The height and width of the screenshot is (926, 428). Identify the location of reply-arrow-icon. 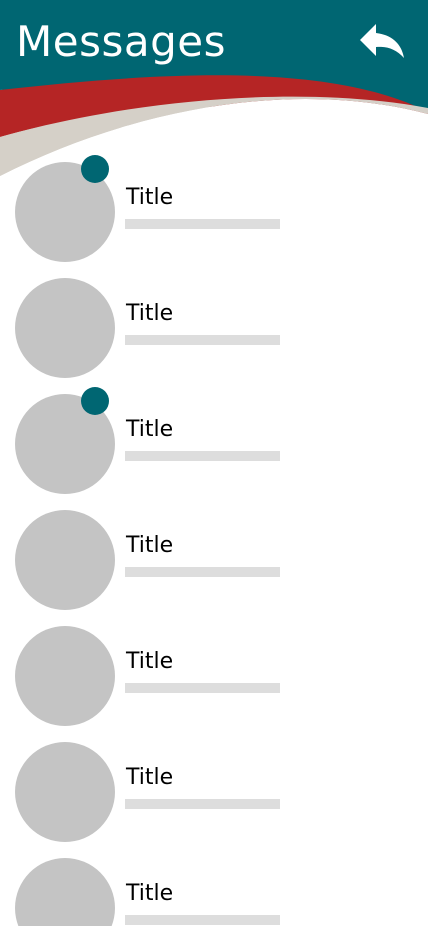
(382, 41).